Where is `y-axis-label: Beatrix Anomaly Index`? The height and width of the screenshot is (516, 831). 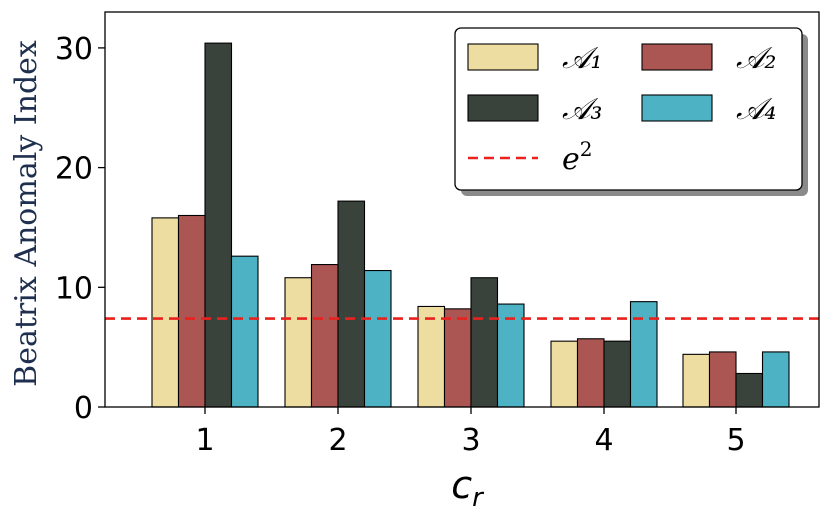 y-axis-label: Beatrix Anomaly Index is located at coordinates (26, 213).